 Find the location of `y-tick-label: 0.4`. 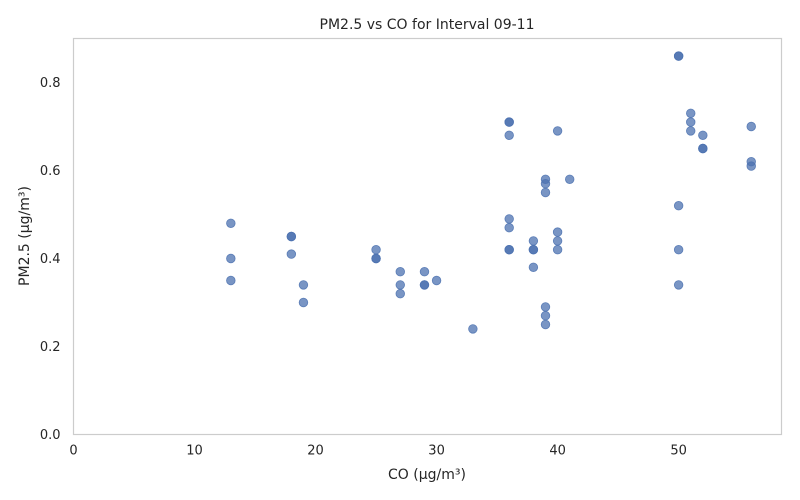

y-tick-label: 0.4 is located at coordinates (50, 259).